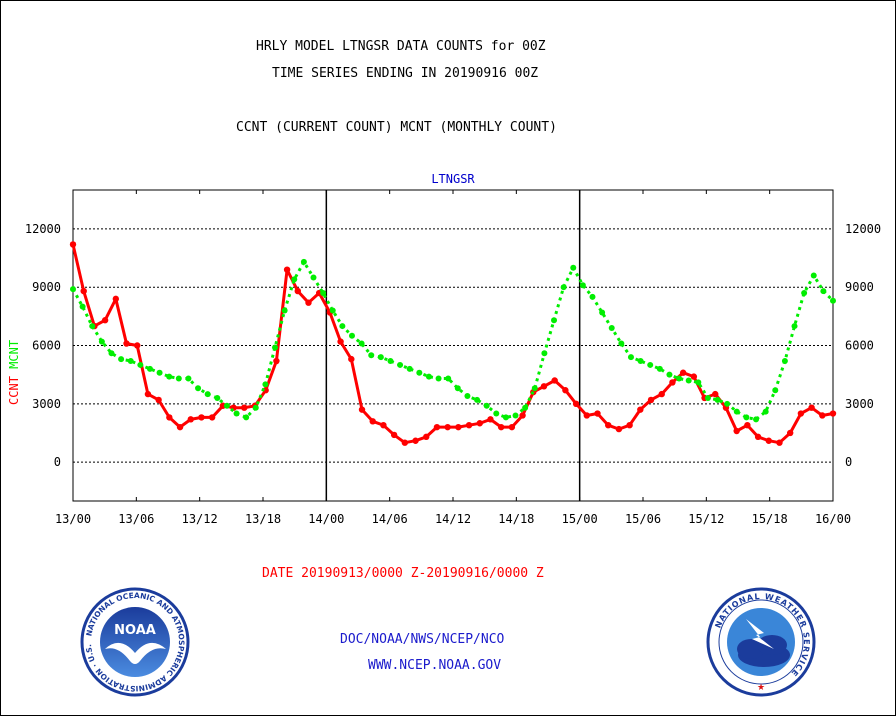  I want to click on x-tick-label: 15/00, so click(580, 519).